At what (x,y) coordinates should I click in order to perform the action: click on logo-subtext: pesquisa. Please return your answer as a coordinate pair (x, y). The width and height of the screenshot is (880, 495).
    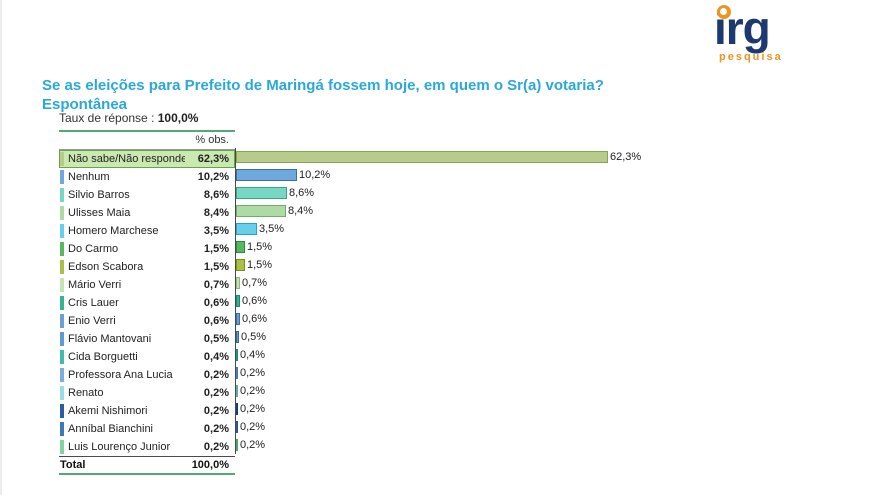
    Looking at the image, I should click on (751, 57).